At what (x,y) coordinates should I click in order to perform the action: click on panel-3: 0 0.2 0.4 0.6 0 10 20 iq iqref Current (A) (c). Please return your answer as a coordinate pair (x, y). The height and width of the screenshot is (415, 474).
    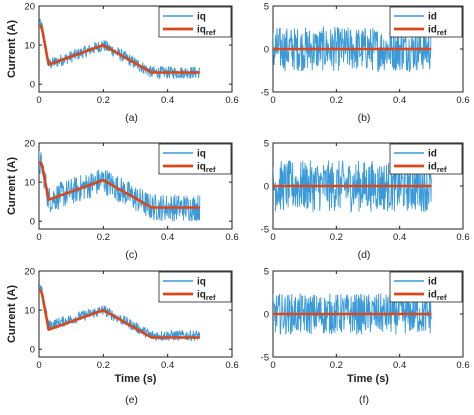
    Looking at the image, I should click on (122, 200).